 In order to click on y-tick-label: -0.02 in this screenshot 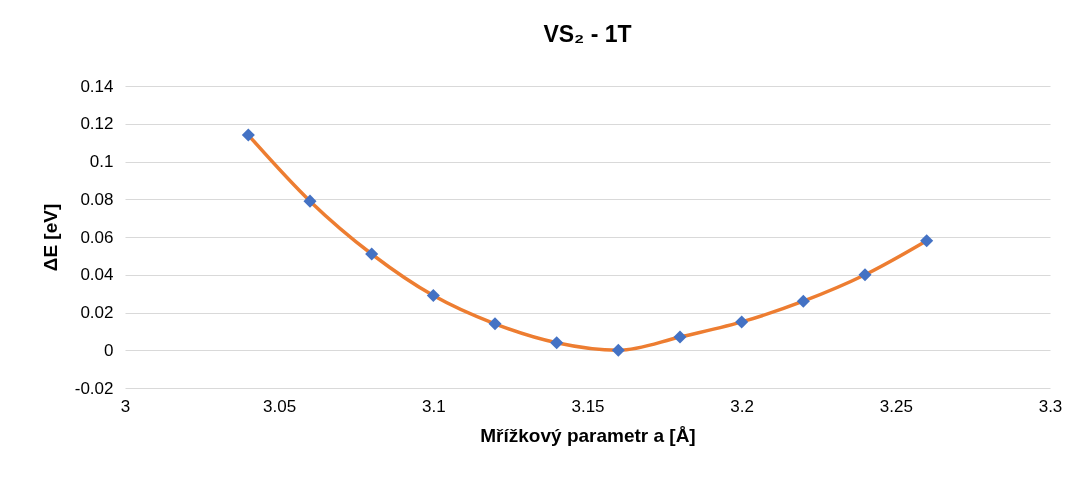, I will do `click(94, 388)`.